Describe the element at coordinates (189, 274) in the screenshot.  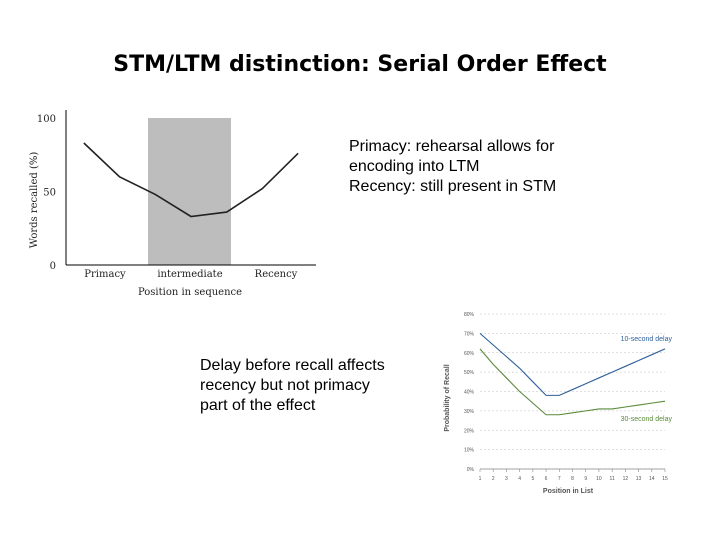
I see `x-region-label: intermediate` at that location.